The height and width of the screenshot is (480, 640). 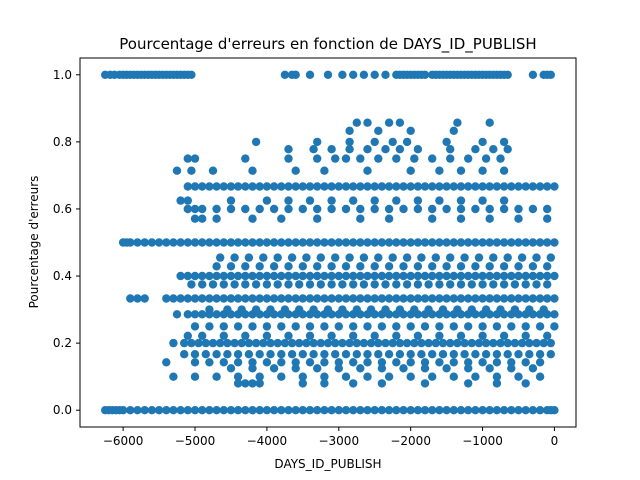 What do you see at coordinates (62, 343) in the screenshot?
I see `y-tick-label: 0.2` at bounding box center [62, 343].